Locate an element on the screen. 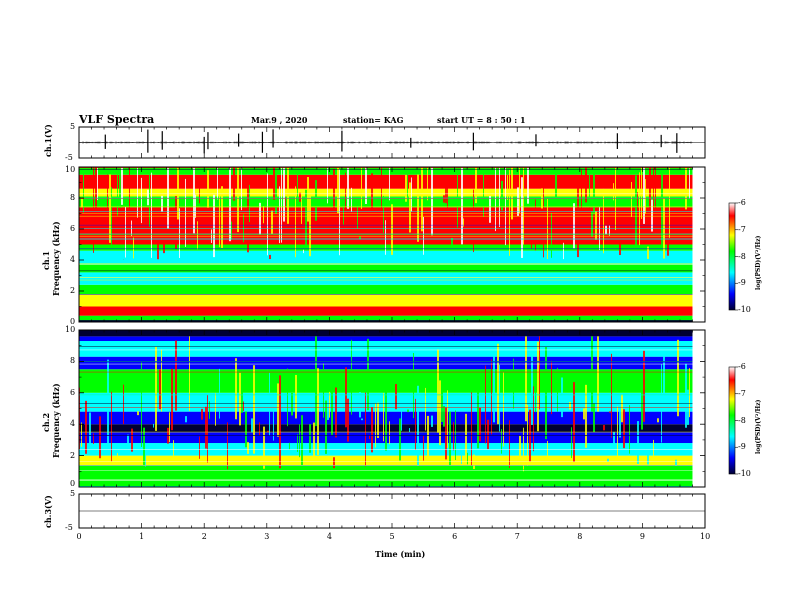 Image resolution: width=792 pixels, height=612 pixels. x-tick-label: 8 is located at coordinates (580, 536).